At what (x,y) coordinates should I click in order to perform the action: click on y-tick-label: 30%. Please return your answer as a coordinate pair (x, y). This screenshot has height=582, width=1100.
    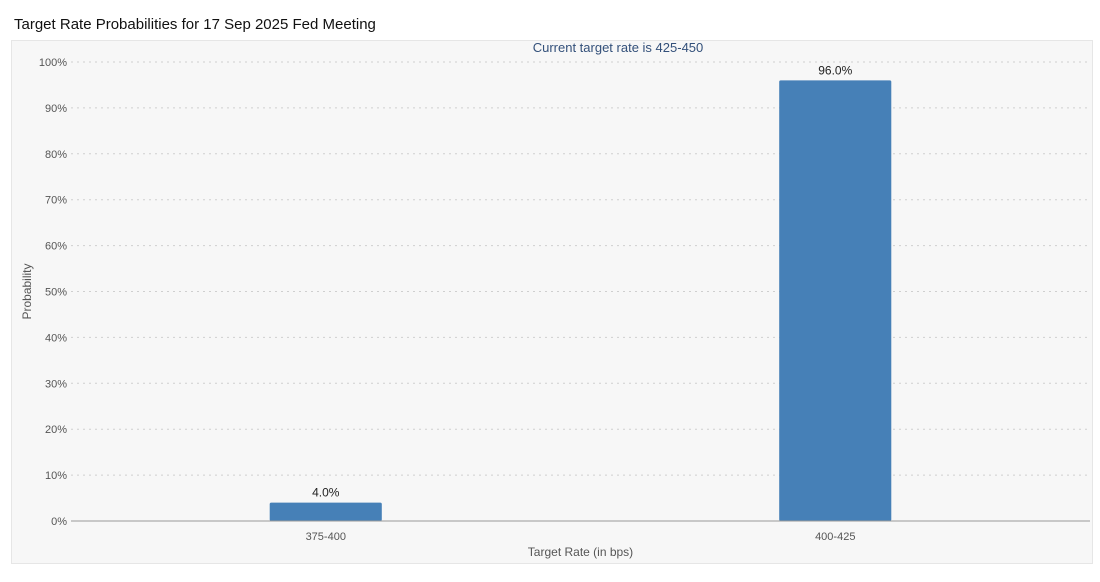
    Looking at the image, I should click on (56, 384).